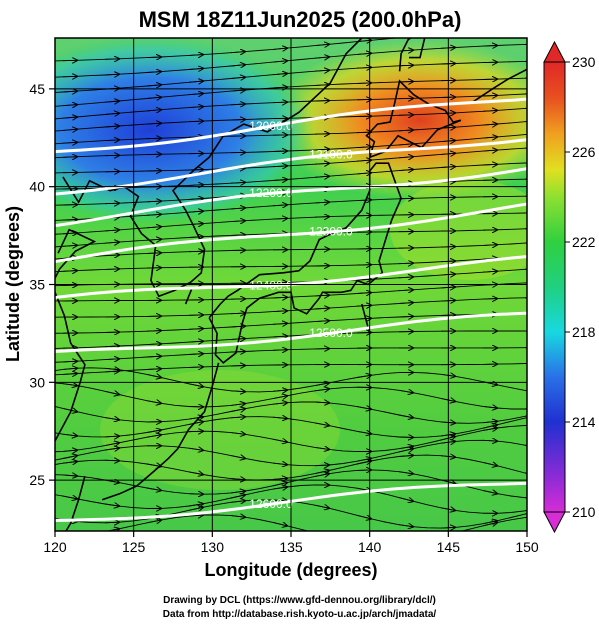  Describe the element at coordinates (290, 570) in the screenshot. I see `x-axis-label: Longitude (degrees)` at that location.